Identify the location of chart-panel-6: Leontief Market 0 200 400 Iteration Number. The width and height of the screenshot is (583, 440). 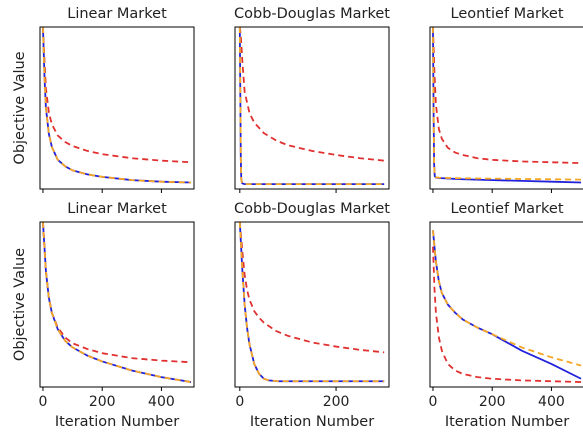
(506, 315).